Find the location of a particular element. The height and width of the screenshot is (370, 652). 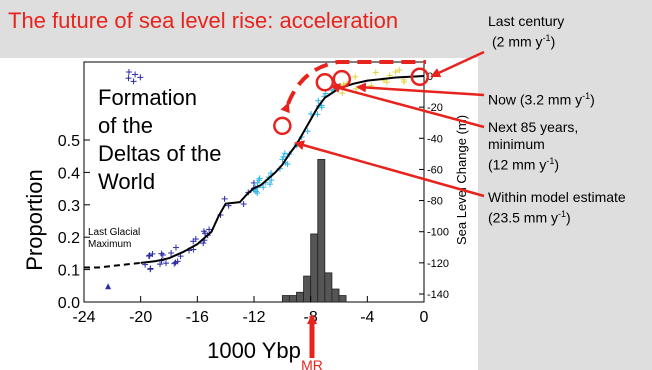

rate-text: (12 mm y is located at coordinates (517, 164).